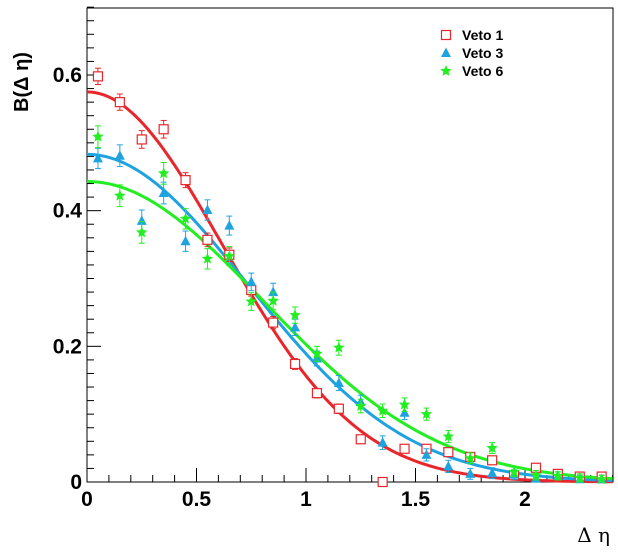  Describe the element at coordinates (76, 482) in the screenshot. I see `y-tick-label: 0` at that location.